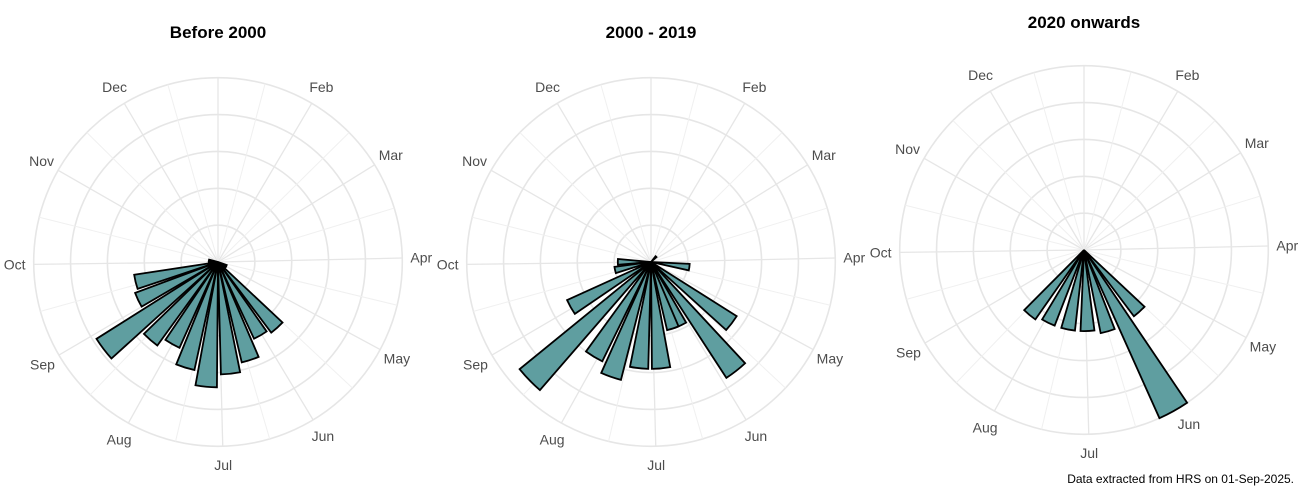 This screenshot has height=500, width=1300. What do you see at coordinates (218, 32) in the screenshot?
I see `panel-title: Before 2000` at bounding box center [218, 32].